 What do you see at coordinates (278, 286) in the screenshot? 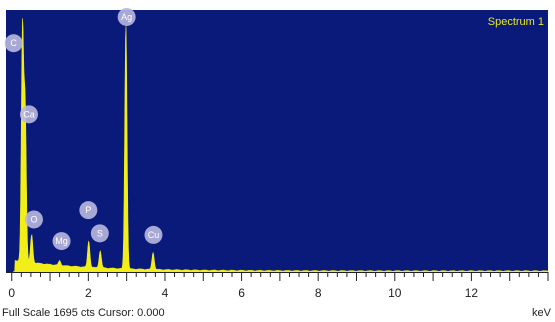
I see `x-axis-ticks: 0 2 4 6 8 10 12` at bounding box center [278, 286].